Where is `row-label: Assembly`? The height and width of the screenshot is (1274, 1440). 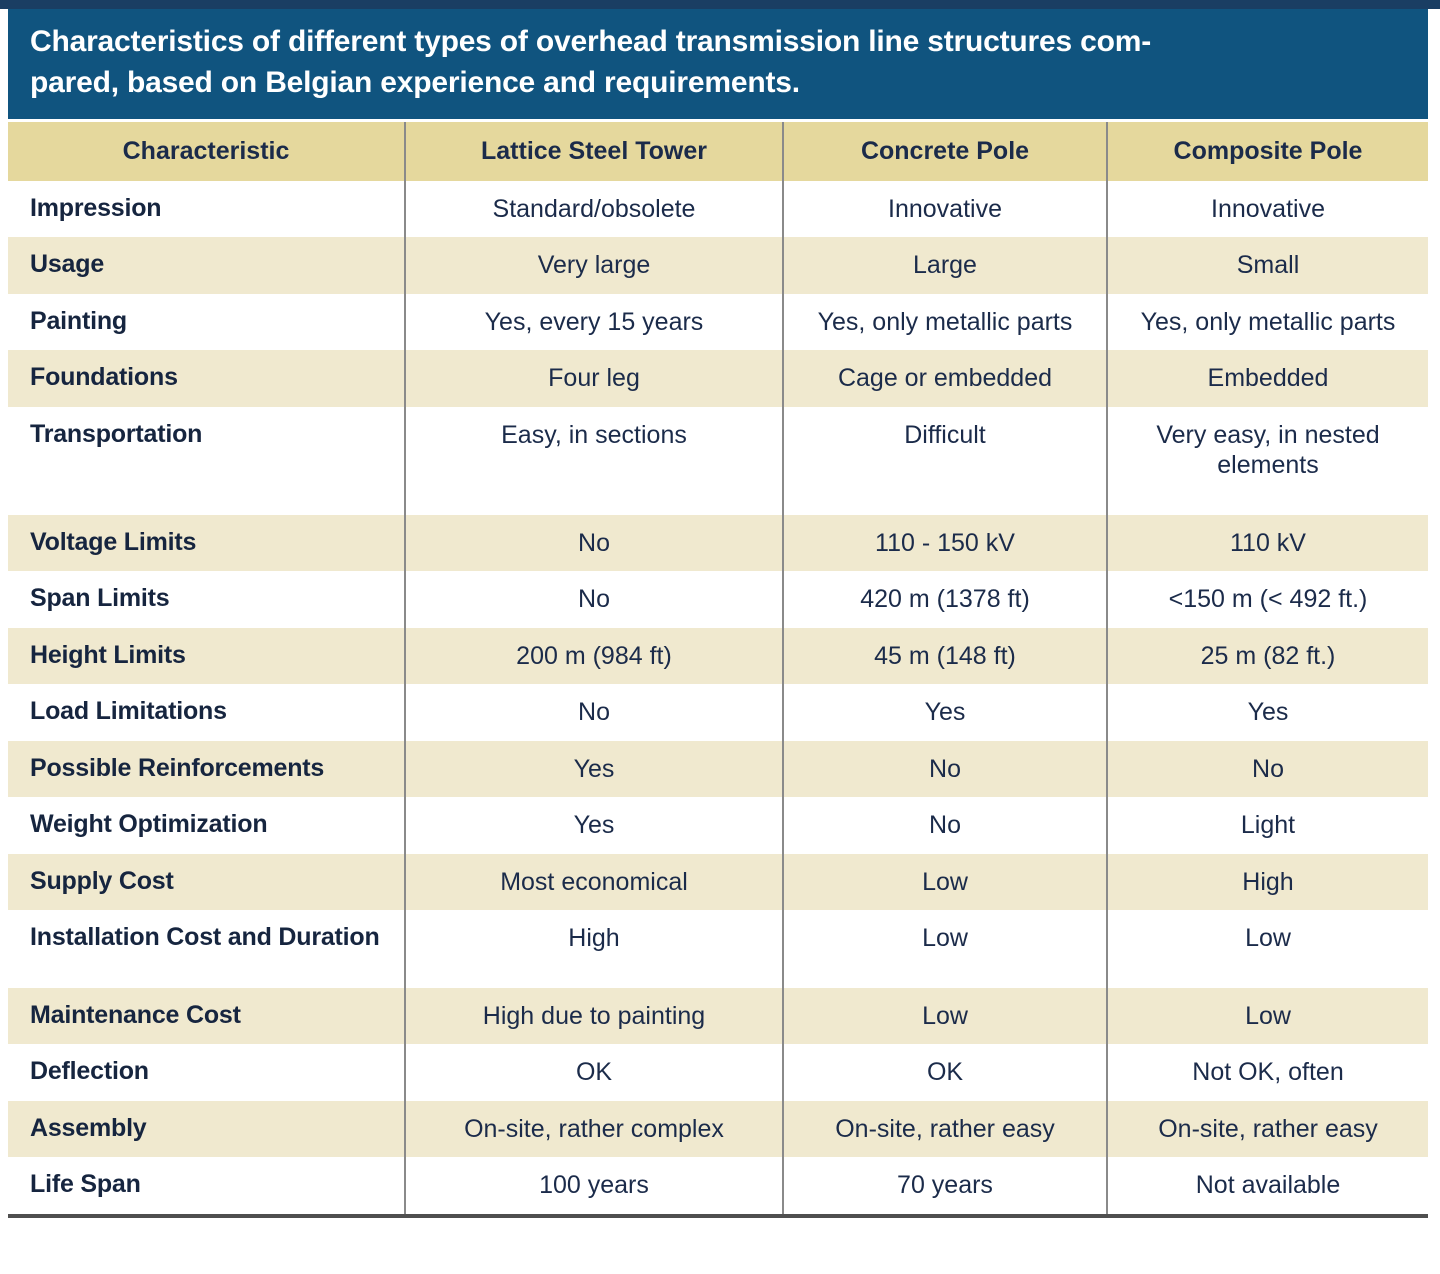 row-label: Assembly is located at coordinates (88, 1127).